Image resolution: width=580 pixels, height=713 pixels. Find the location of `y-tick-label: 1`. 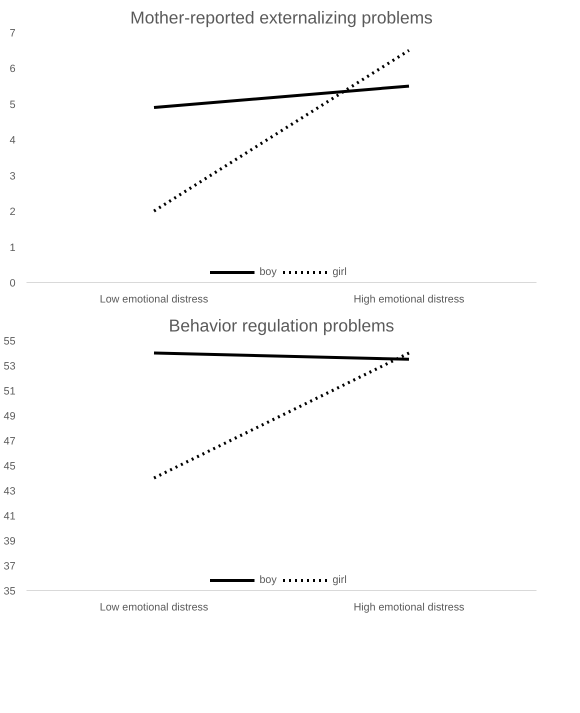

y-tick-label: 1 is located at coordinates (13, 248).